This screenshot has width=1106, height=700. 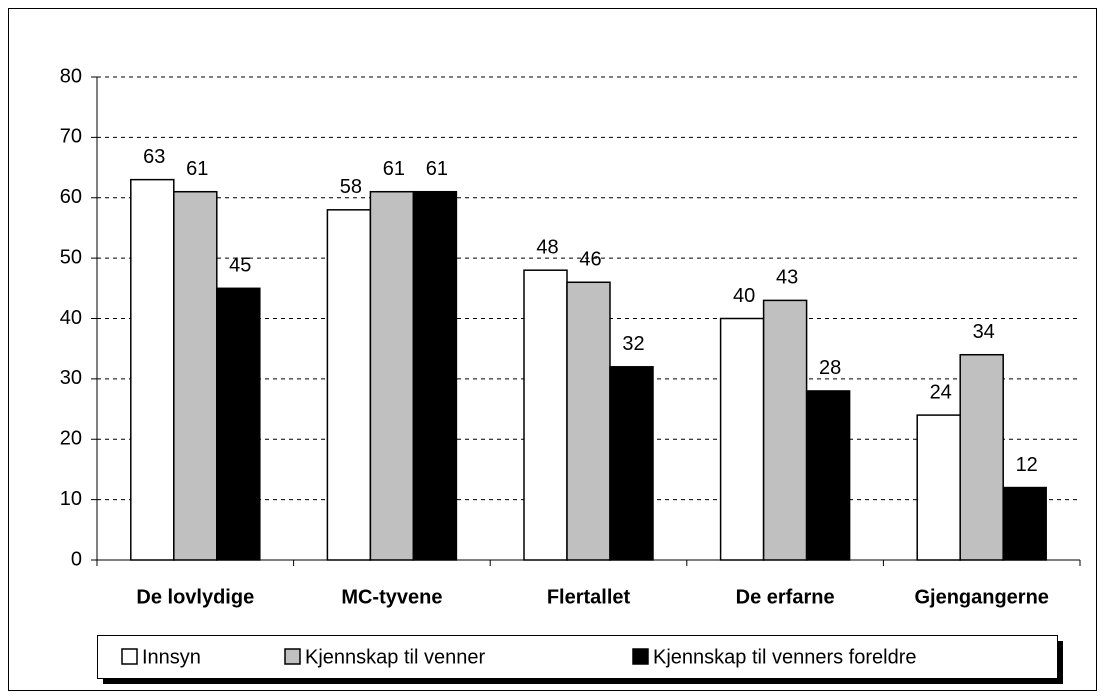 What do you see at coordinates (171, 657) in the screenshot?
I see `legend-label: Innsyn` at bounding box center [171, 657].